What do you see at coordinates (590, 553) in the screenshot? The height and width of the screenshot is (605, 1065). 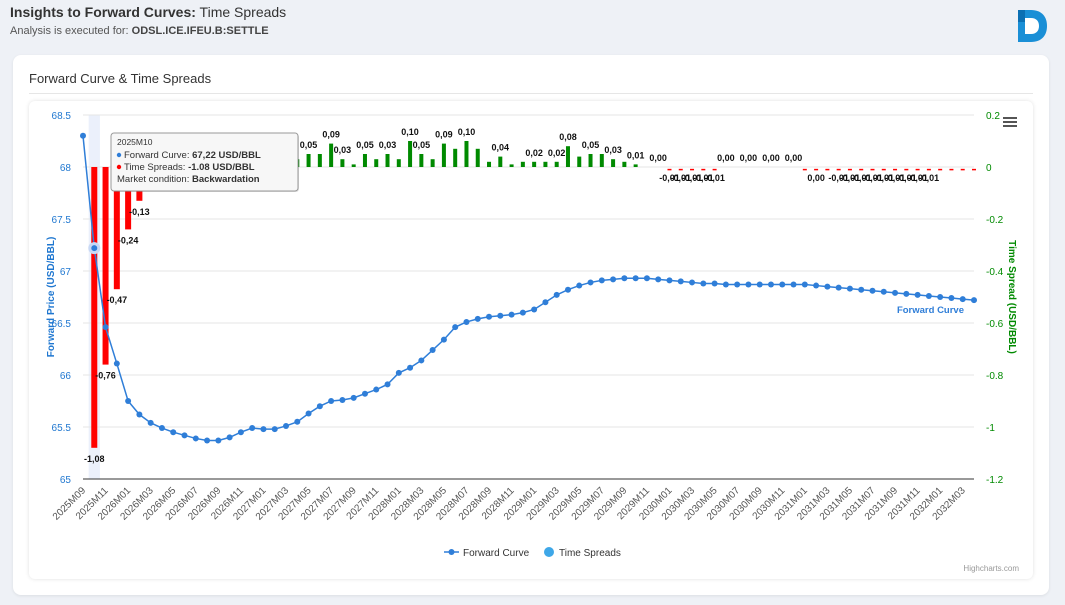 I see `legend-item-spreads: Time Spreads` at bounding box center [590, 553].